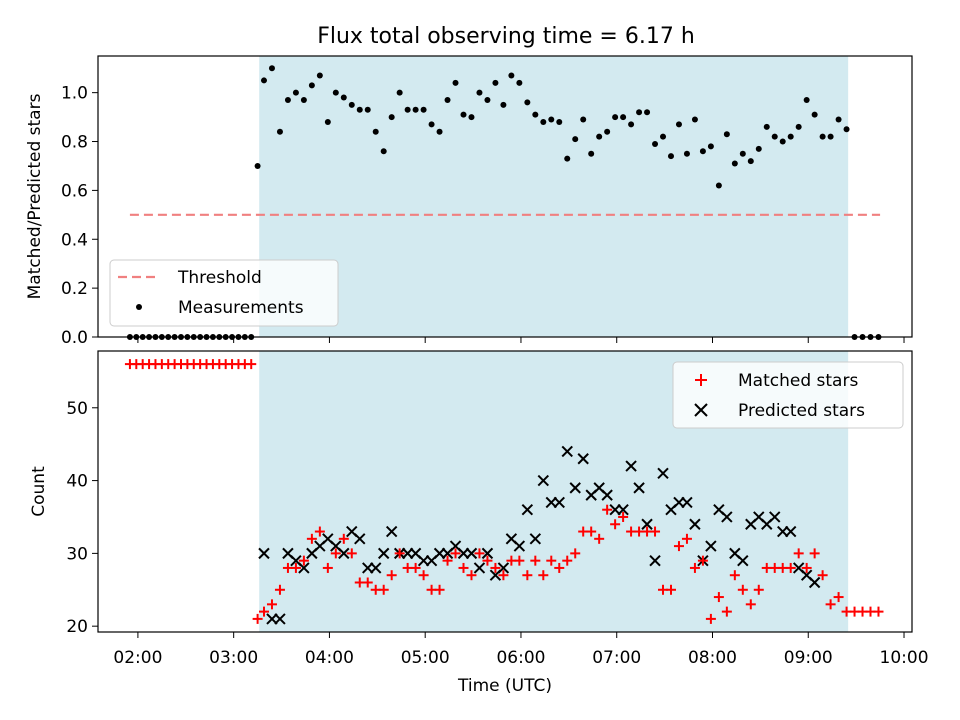 This screenshot has height=720, width=960. I want to click on x-axis-label: Time (UTC), so click(504, 686).